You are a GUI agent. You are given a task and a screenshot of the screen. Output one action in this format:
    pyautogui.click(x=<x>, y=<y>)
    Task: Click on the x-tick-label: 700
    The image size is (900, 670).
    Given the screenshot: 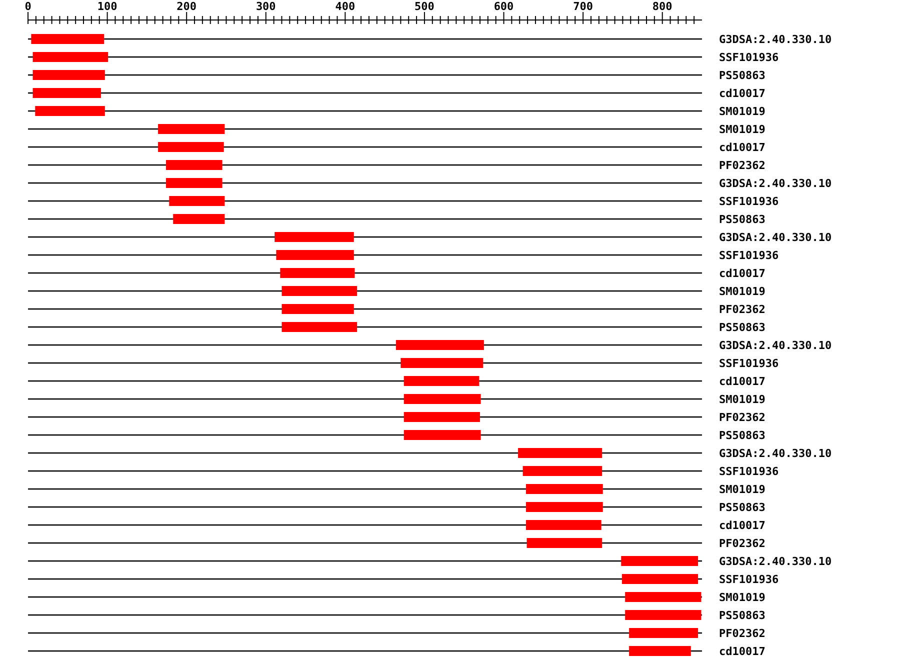 What is the action you would take?
    pyautogui.click(x=583, y=6)
    